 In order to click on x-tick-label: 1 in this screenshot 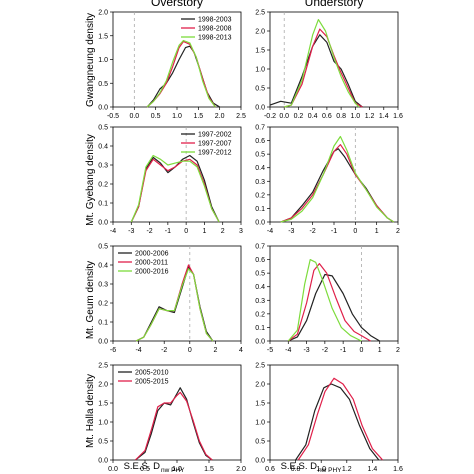, I will do `click(380, 350)`.